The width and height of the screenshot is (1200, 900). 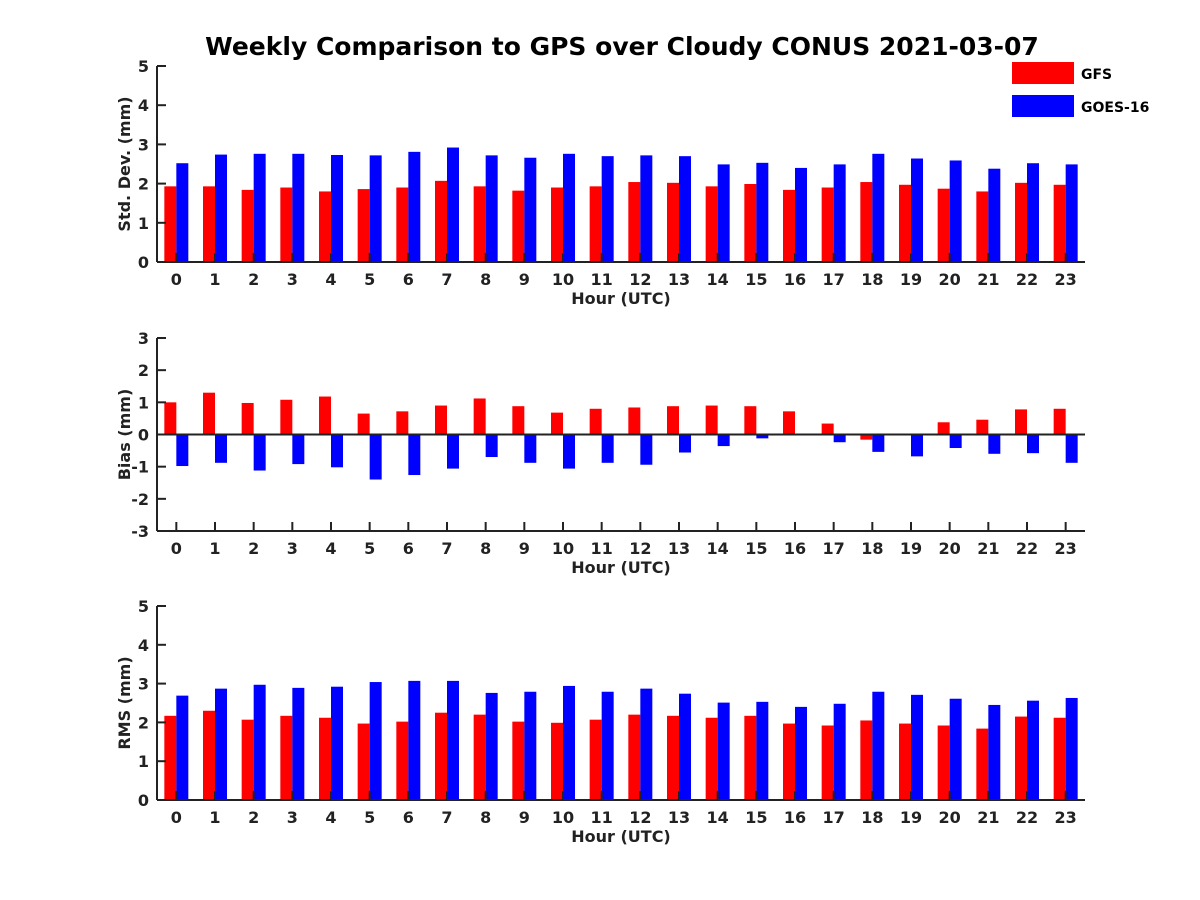 I want to click on x-tick-label: 16, so click(x=795, y=548).